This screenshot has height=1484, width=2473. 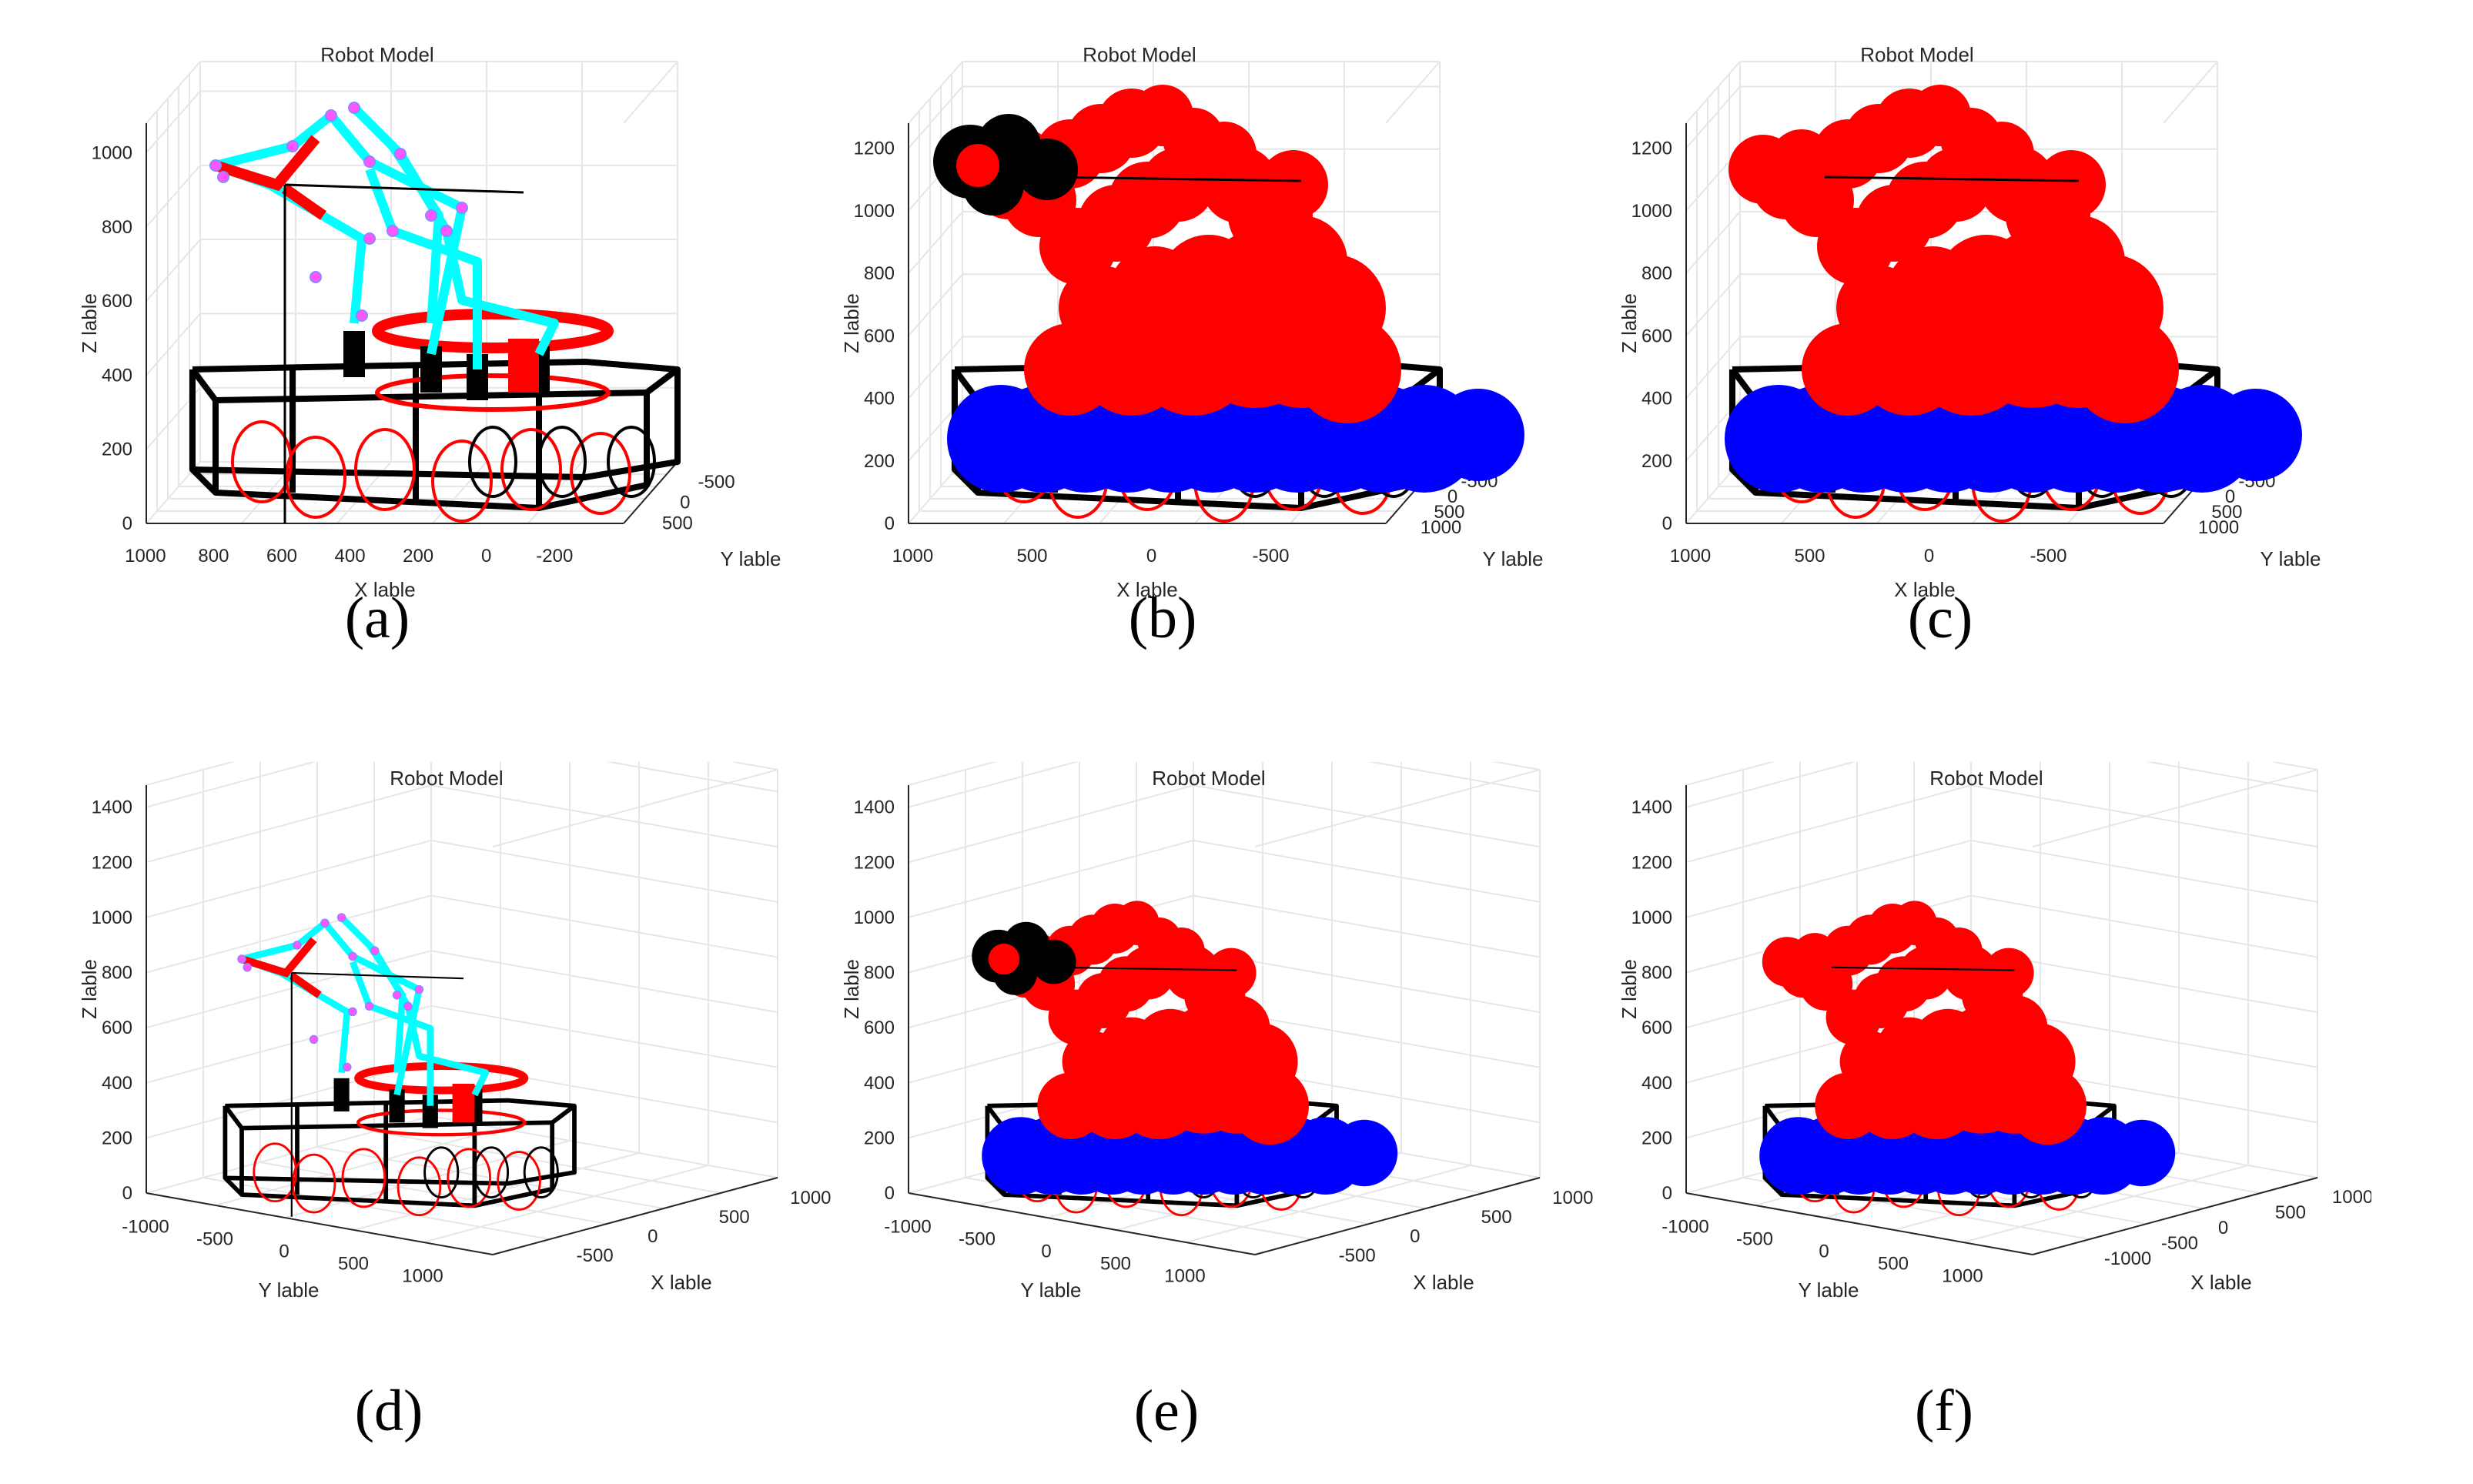 I want to click on rear-wheels, so click(x=562, y=462).